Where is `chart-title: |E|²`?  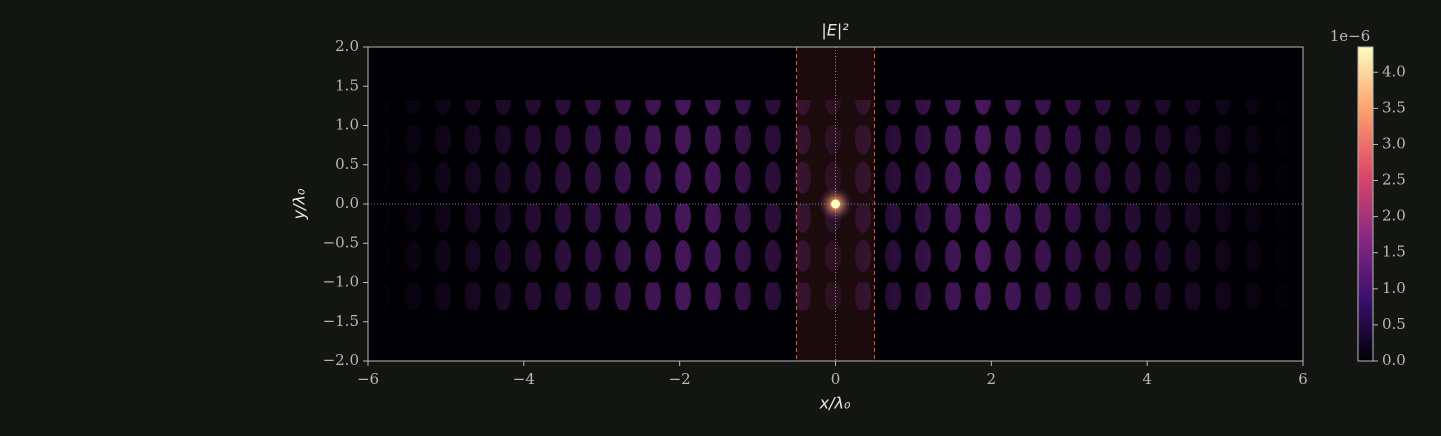 chart-title: |E|² is located at coordinates (835, 30).